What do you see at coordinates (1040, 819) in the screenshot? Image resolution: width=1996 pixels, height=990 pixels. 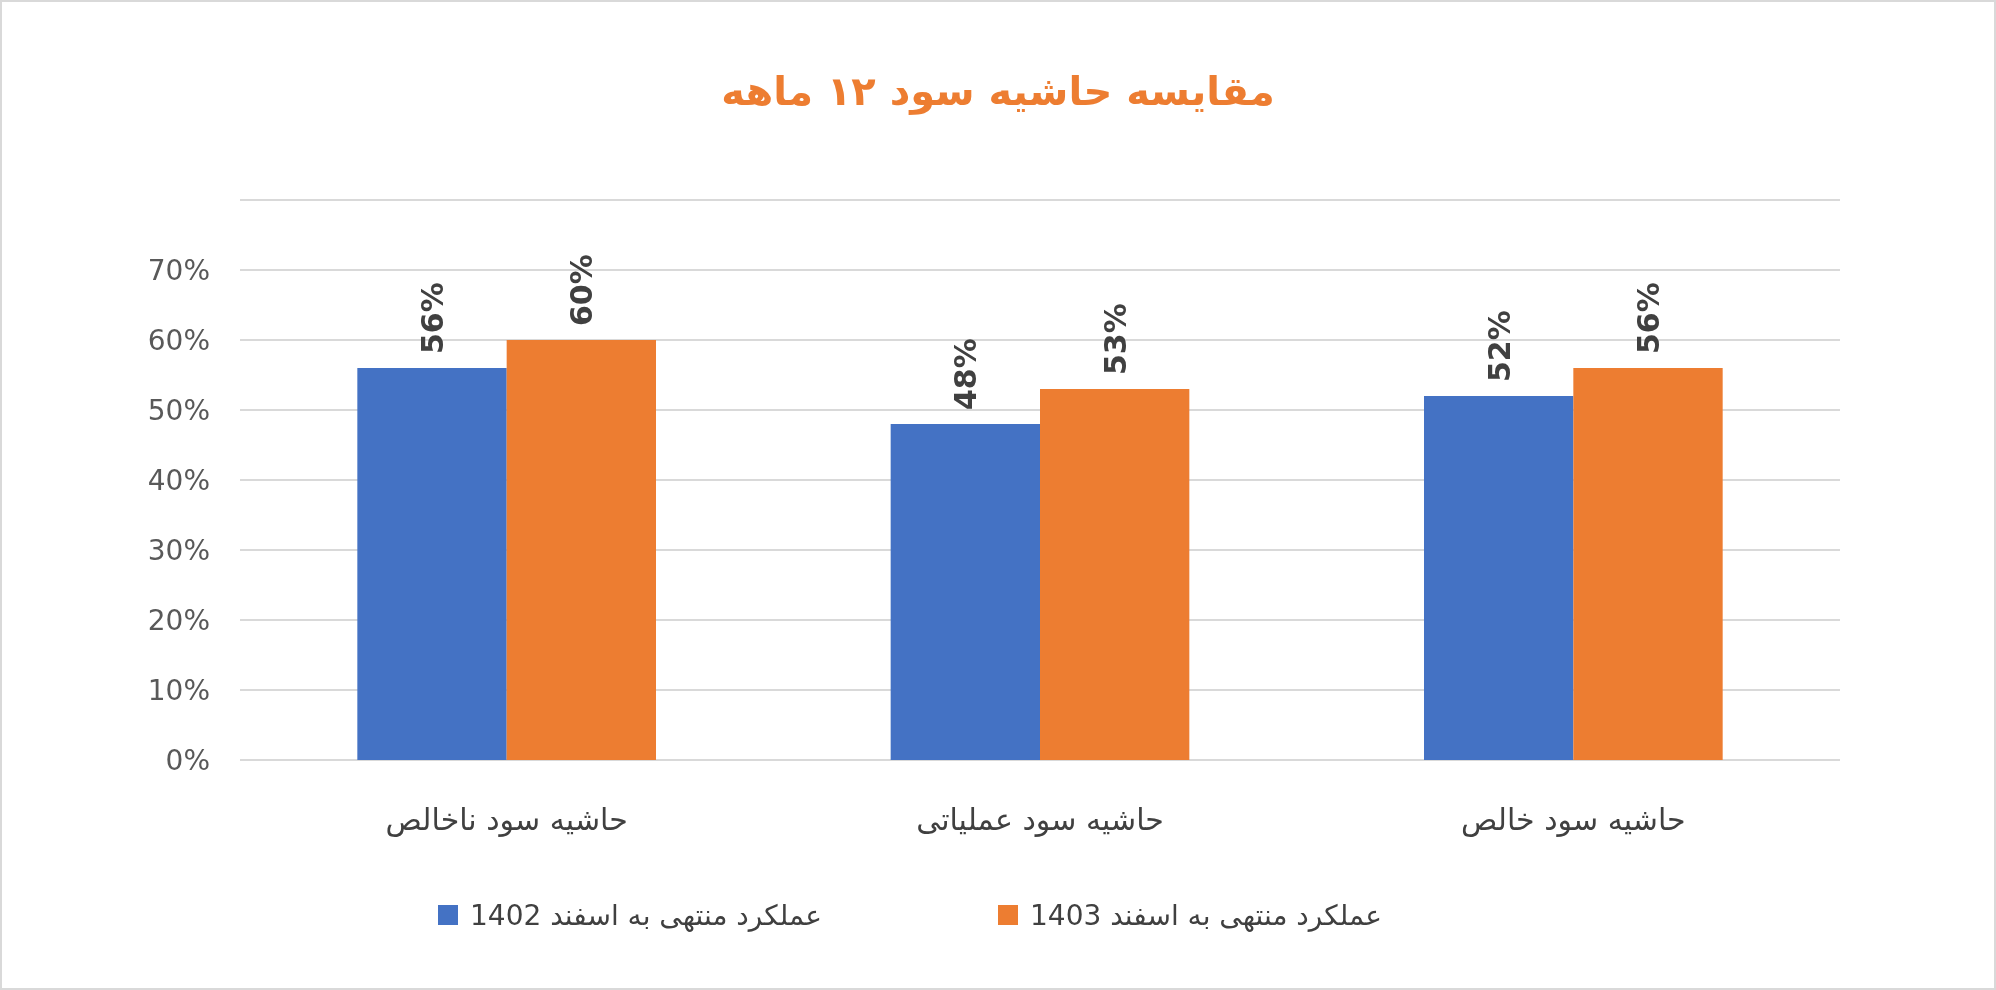 I see `x-tick-label: حاشیه سود عملیاتی` at bounding box center [1040, 819].